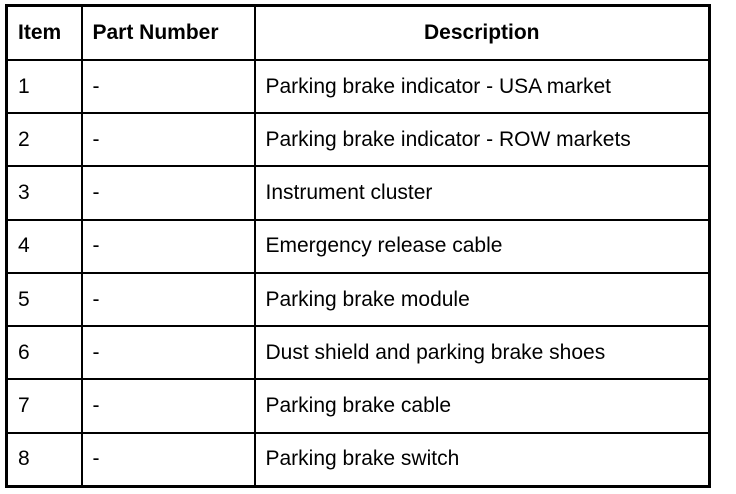 This screenshot has height=494, width=736. I want to click on table-row: 8- Parking brake switch, so click(358, 459).